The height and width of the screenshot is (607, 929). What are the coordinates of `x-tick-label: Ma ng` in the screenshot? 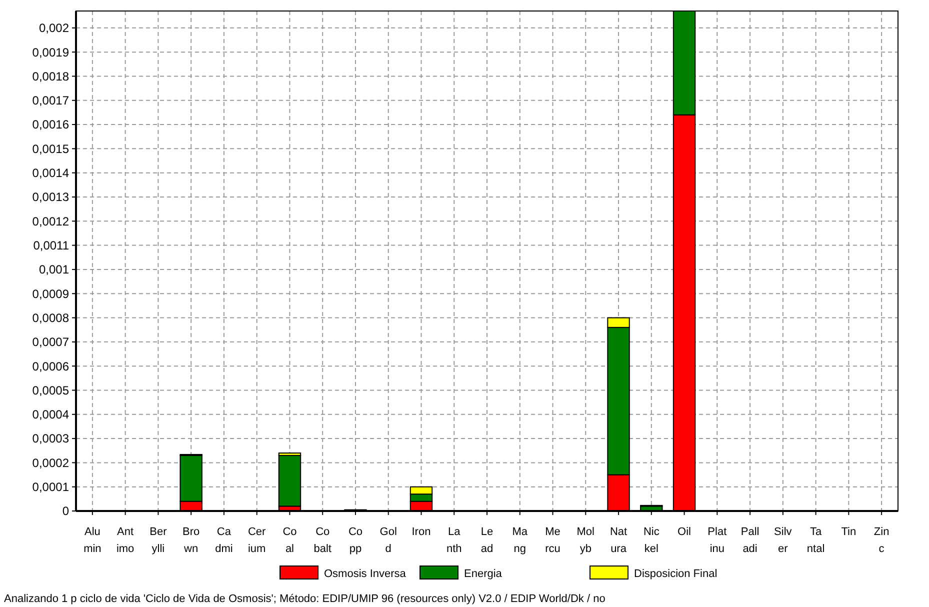 It's located at (520, 540).